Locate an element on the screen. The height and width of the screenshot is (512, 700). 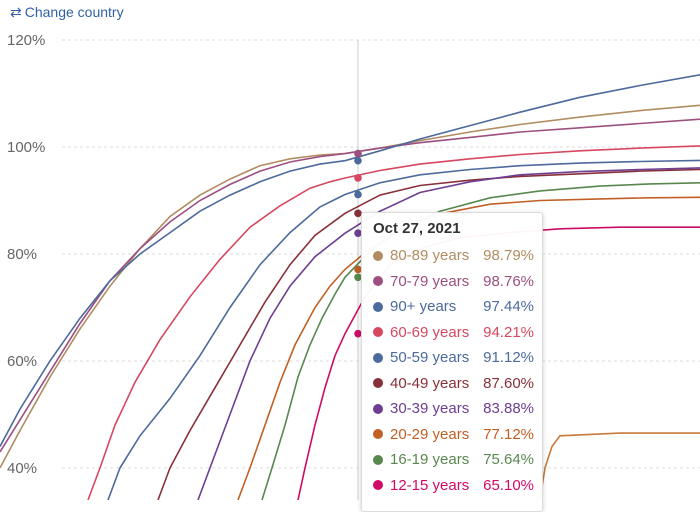
tooltip-row: 12-15 years 65.10% is located at coordinates (453, 486).